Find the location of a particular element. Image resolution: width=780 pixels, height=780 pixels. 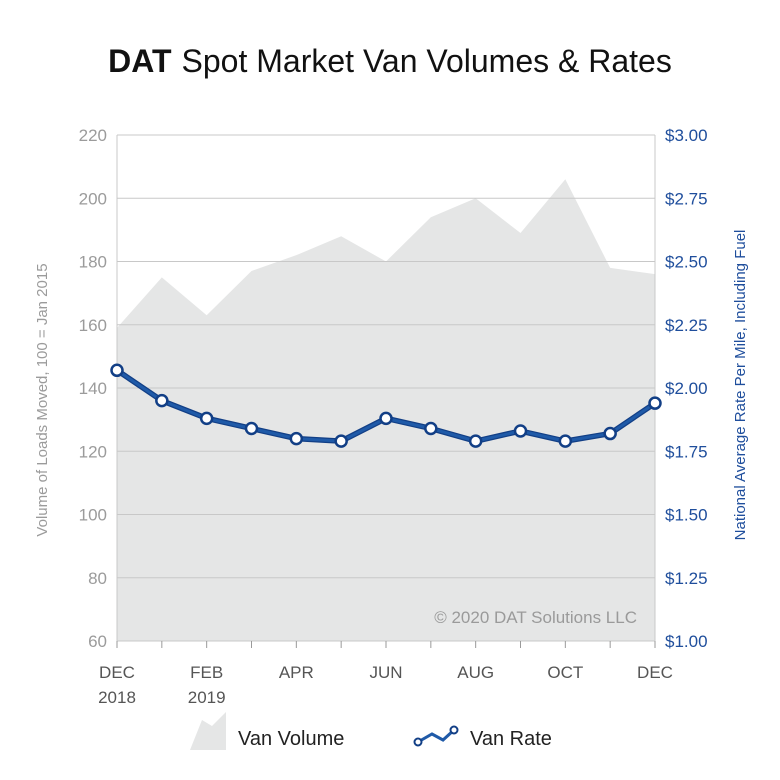

left-tick-label: 180 is located at coordinates (93, 262).